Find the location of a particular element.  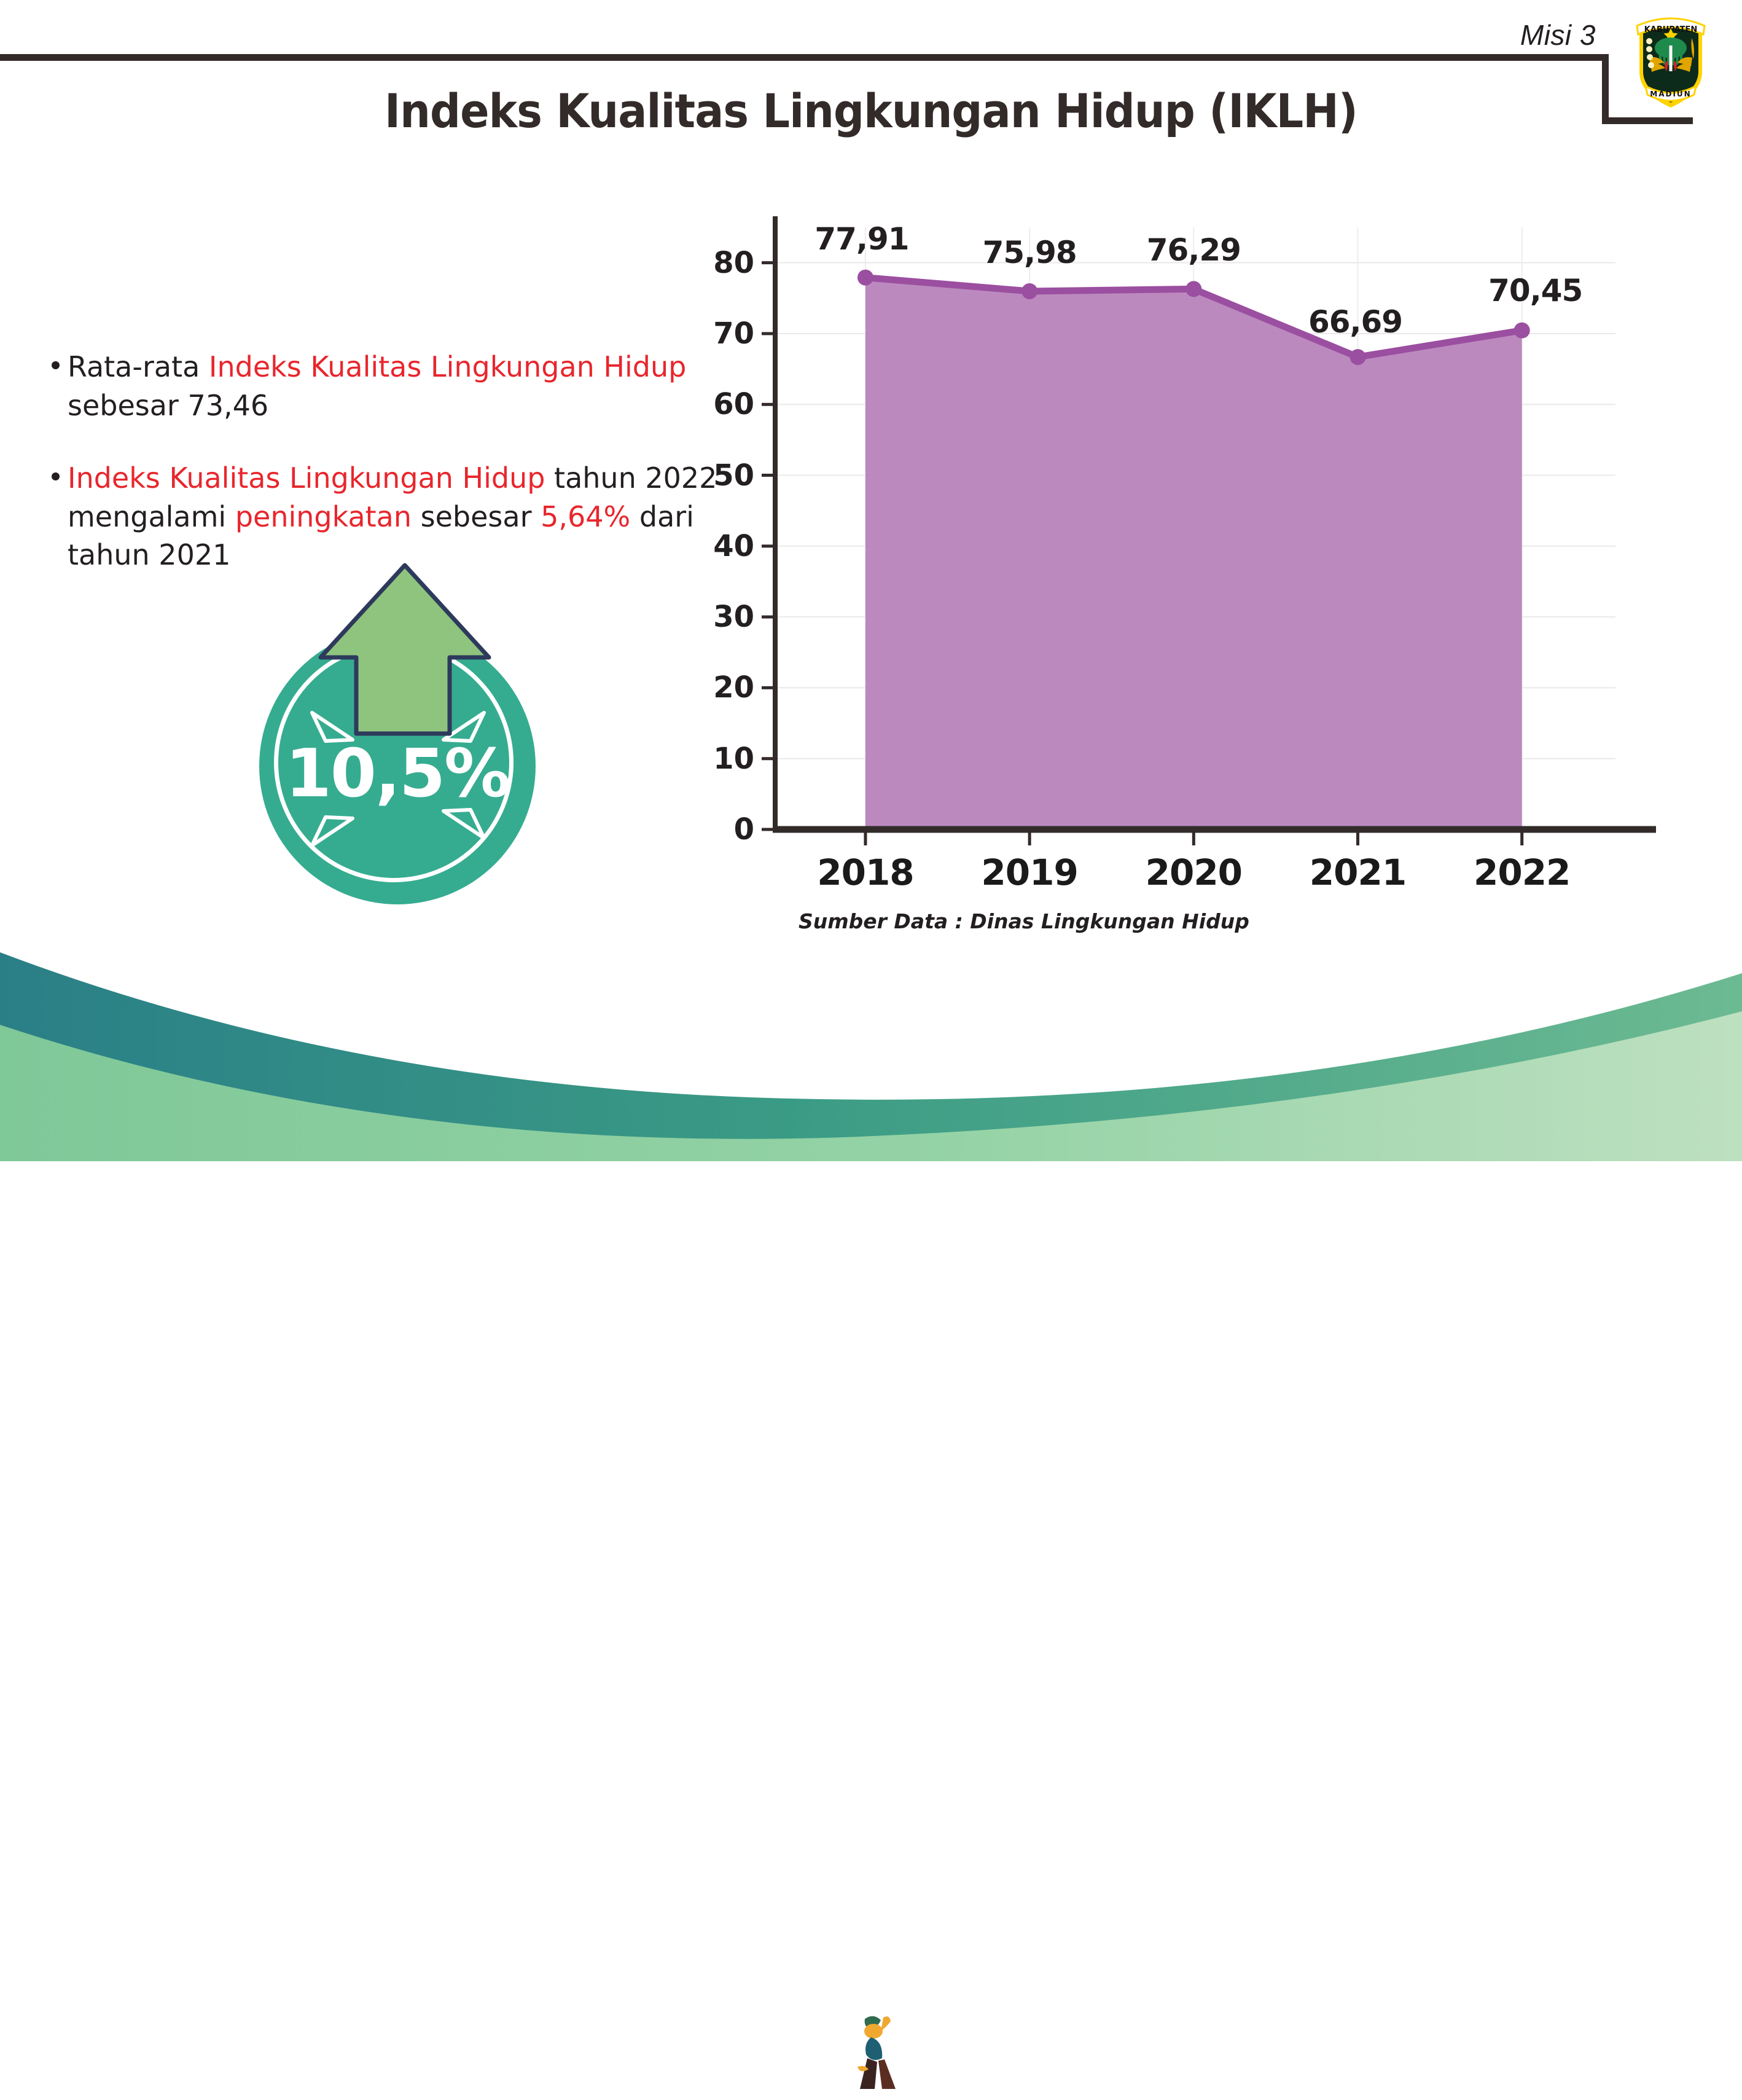

up-arrow-icon is located at coordinates (404, 649).